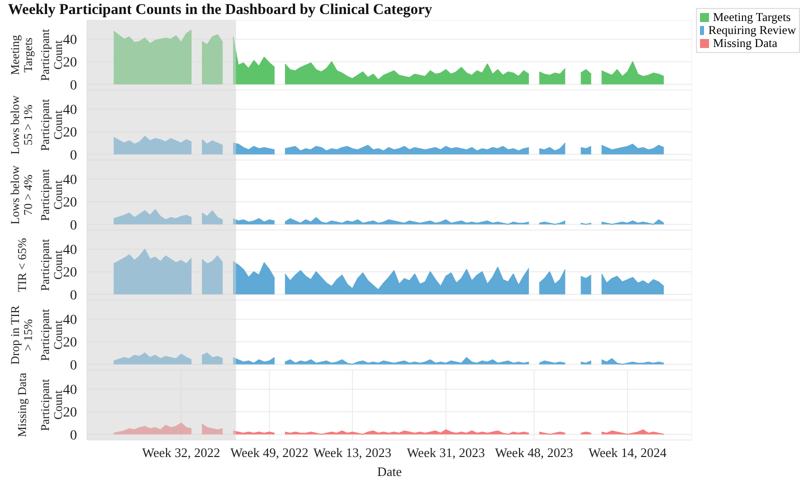 This screenshot has width=800, height=485. Describe the element at coordinates (445, 452) in the screenshot. I see `x-tick-label: Week 31, 2023` at that location.